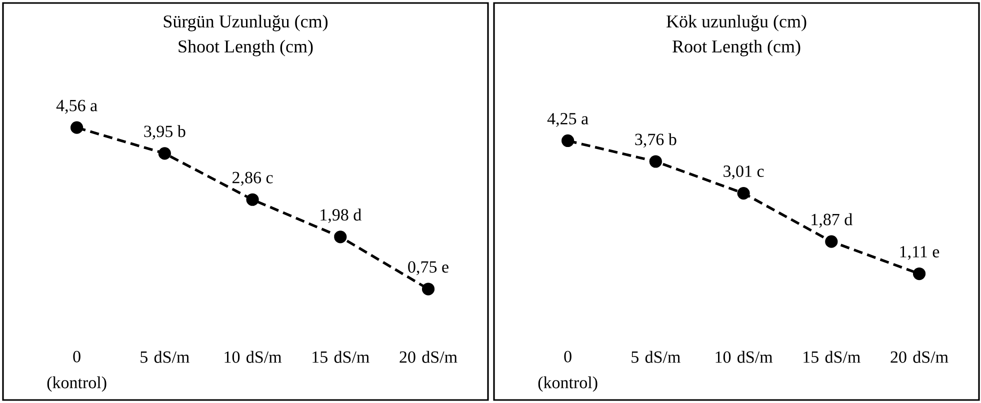  I want to click on data-label: 1,87 d, so click(832, 220).